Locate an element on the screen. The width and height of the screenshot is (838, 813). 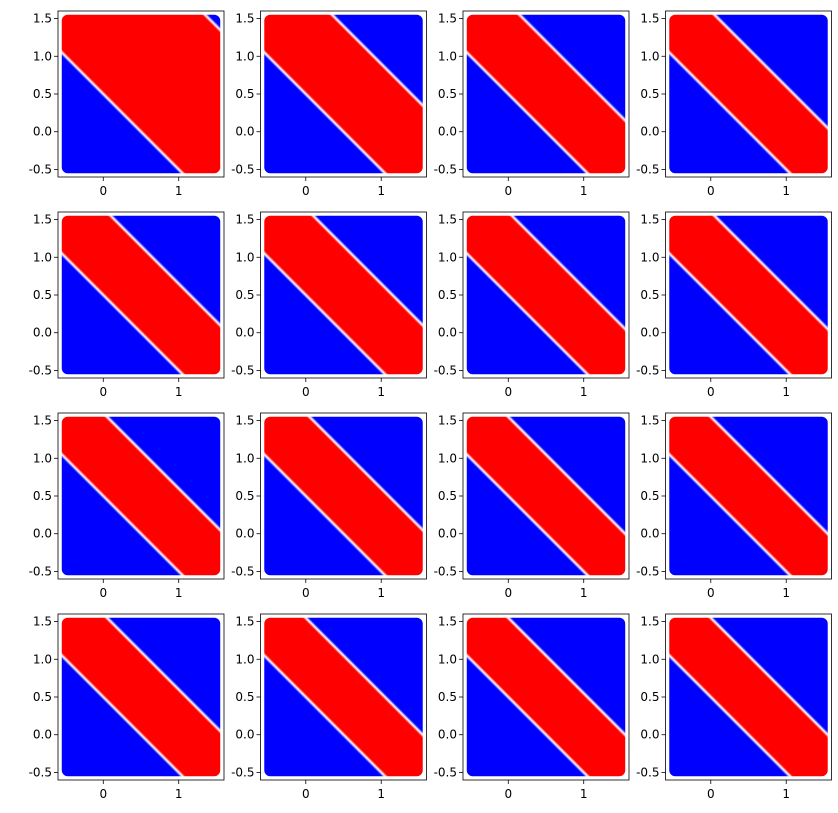
panel-10: 0 1 -0.5 0.0 0.5 1.0 1.5 is located at coordinates (329, 506).